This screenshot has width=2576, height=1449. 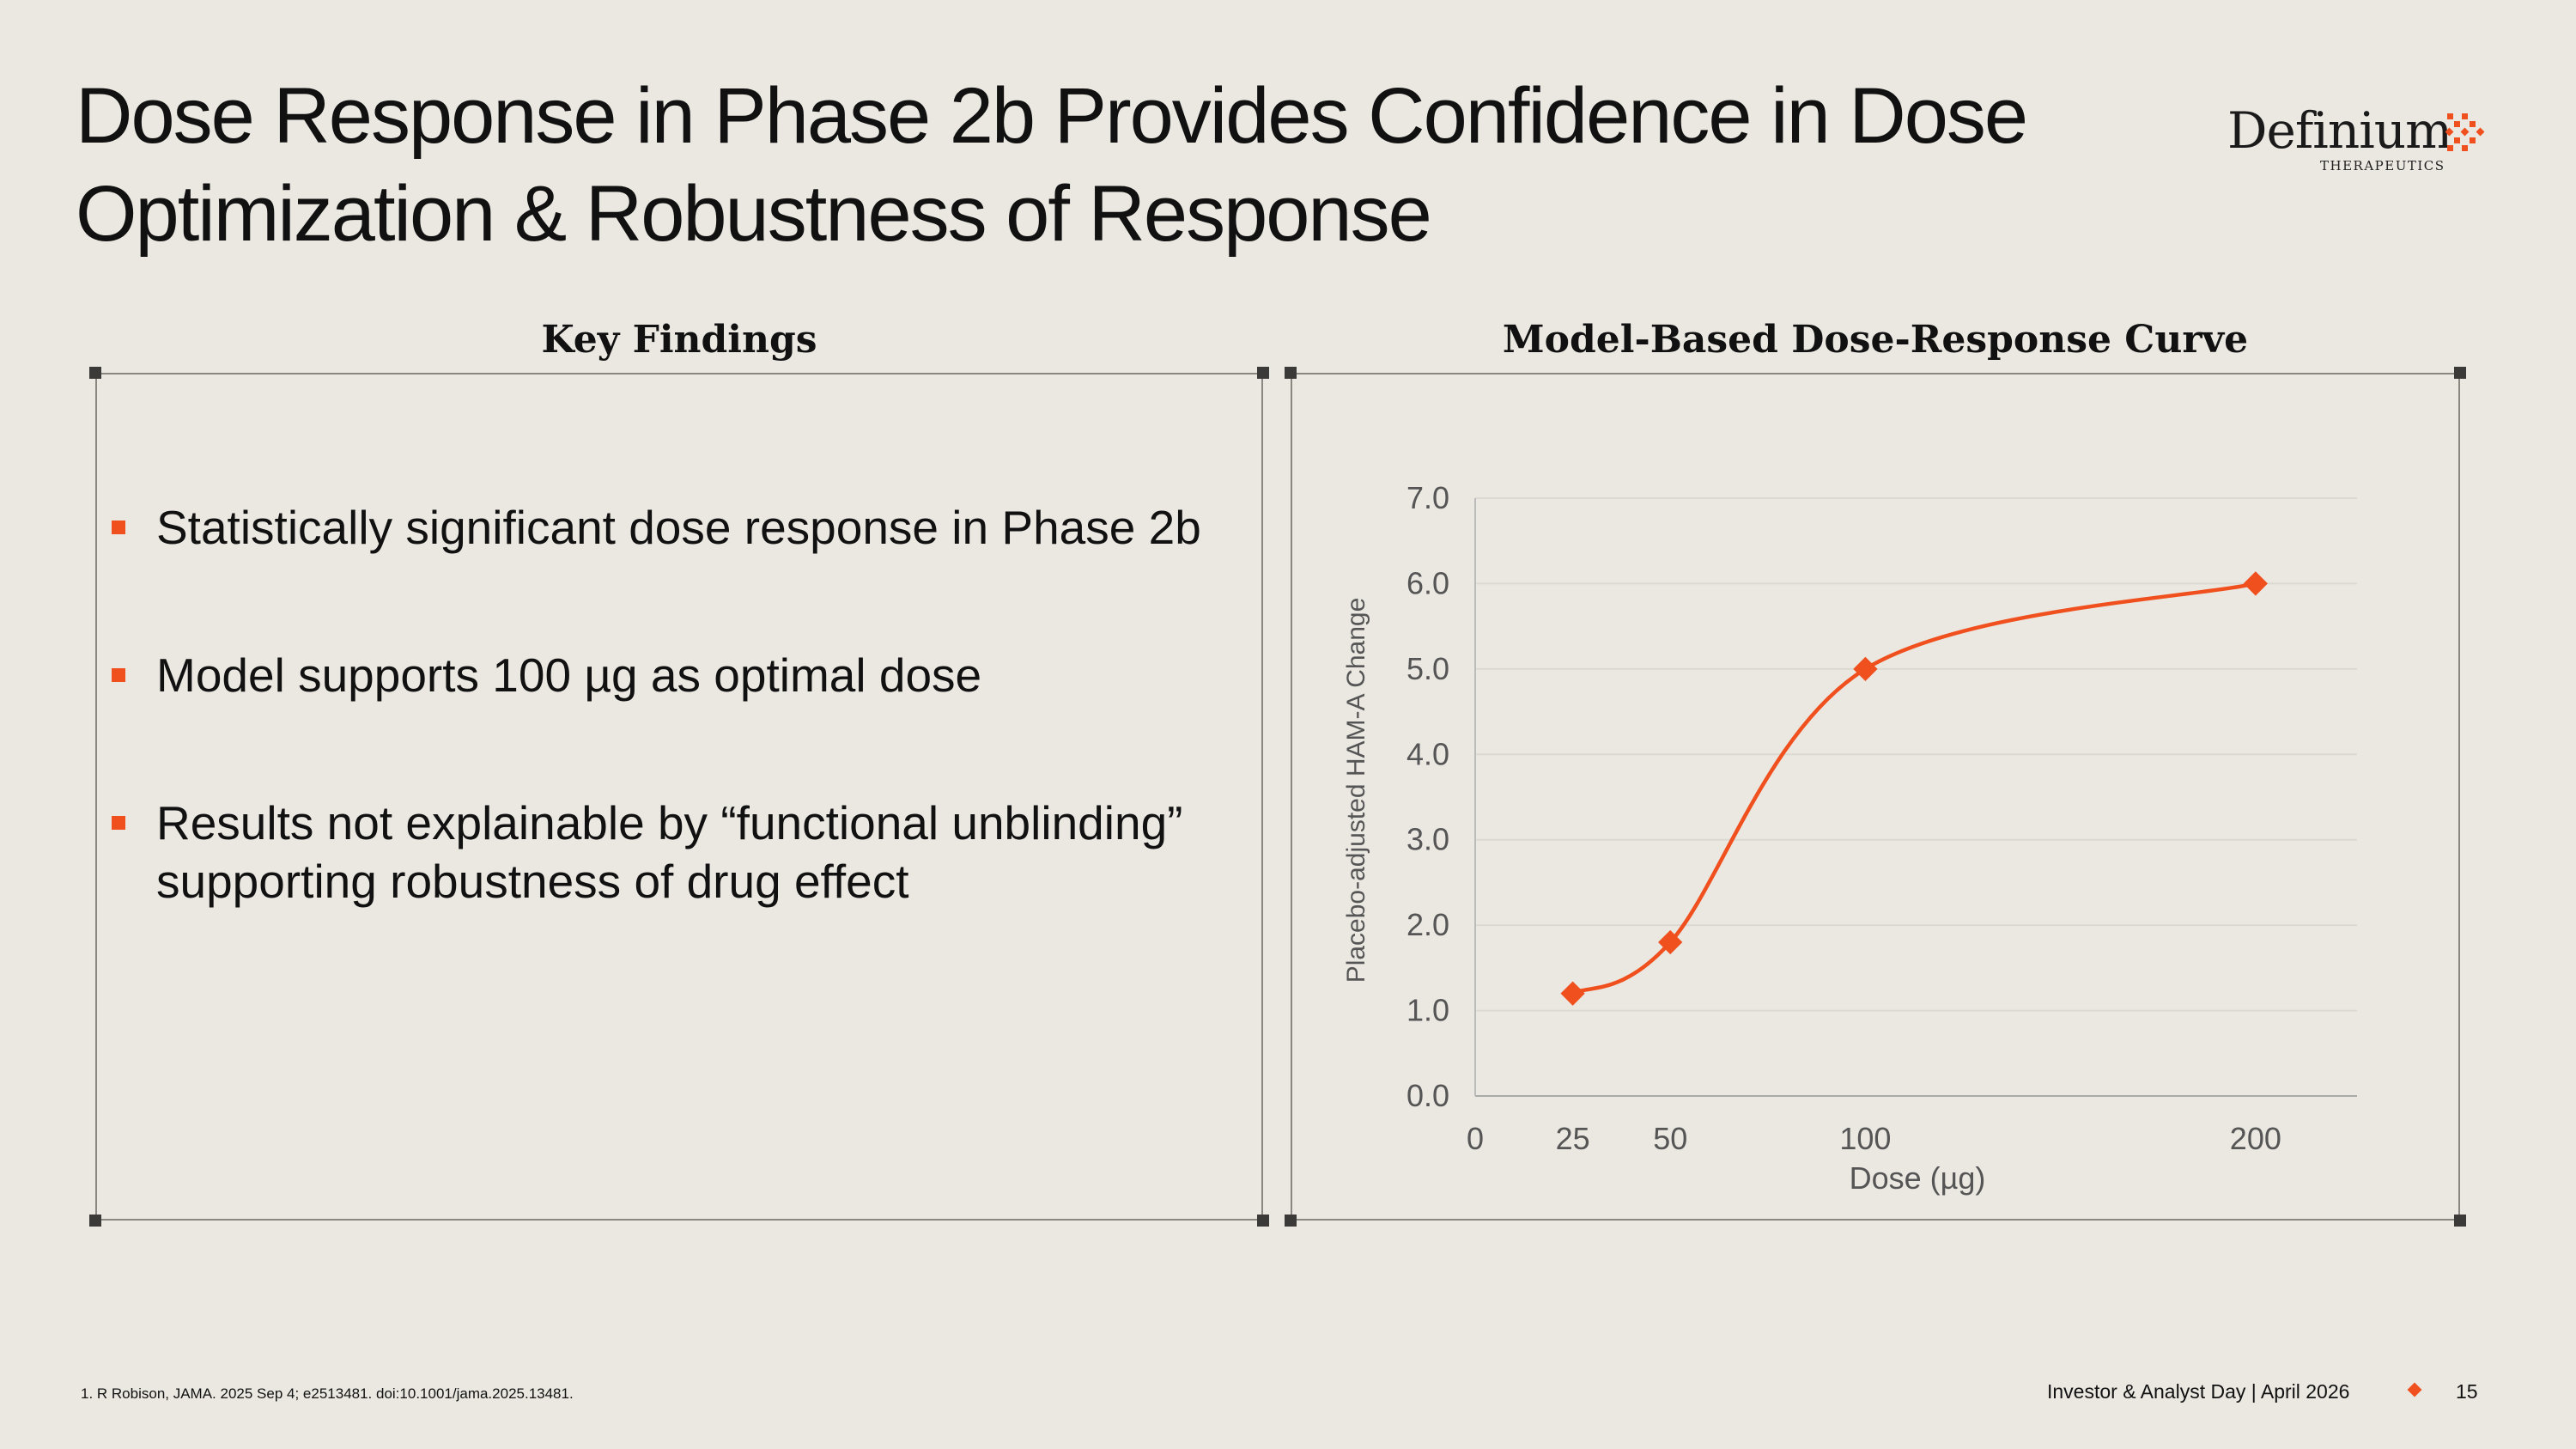 I want to click on page-number: 15, so click(x=2467, y=1391).